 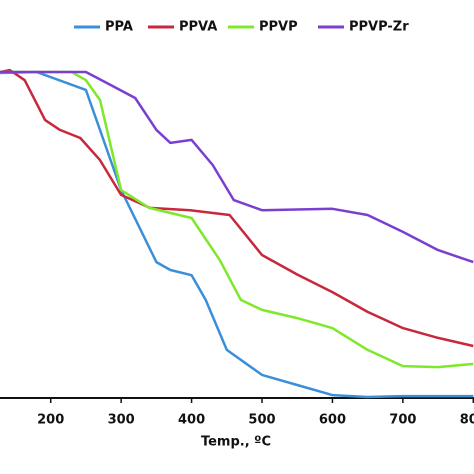 I want to click on x-tick-label: 500, so click(x=261, y=420).